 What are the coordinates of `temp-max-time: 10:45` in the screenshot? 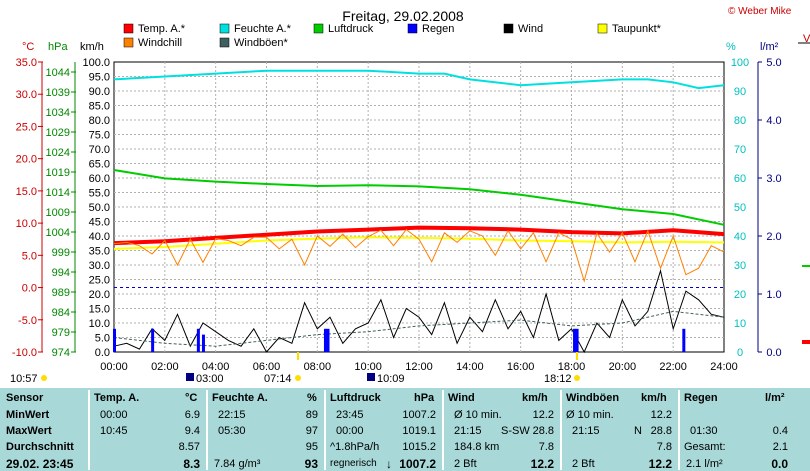 It's located at (114, 431).